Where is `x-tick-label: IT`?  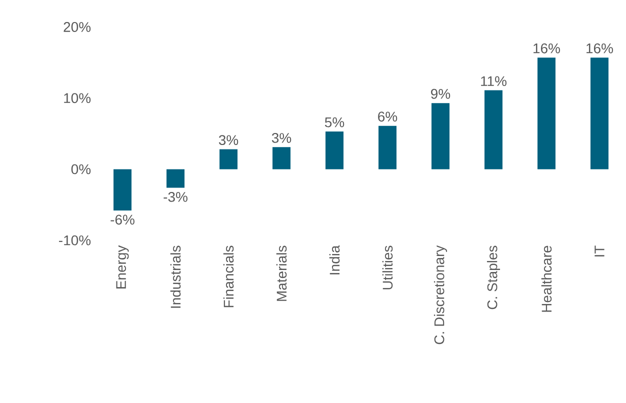
x-tick-label: IT is located at coordinates (599, 251).